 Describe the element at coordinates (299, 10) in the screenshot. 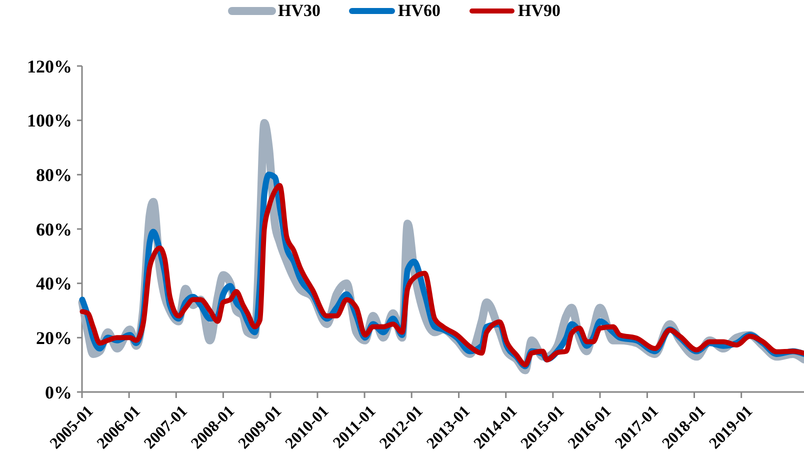

I see `legend-label: HV30` at that location.